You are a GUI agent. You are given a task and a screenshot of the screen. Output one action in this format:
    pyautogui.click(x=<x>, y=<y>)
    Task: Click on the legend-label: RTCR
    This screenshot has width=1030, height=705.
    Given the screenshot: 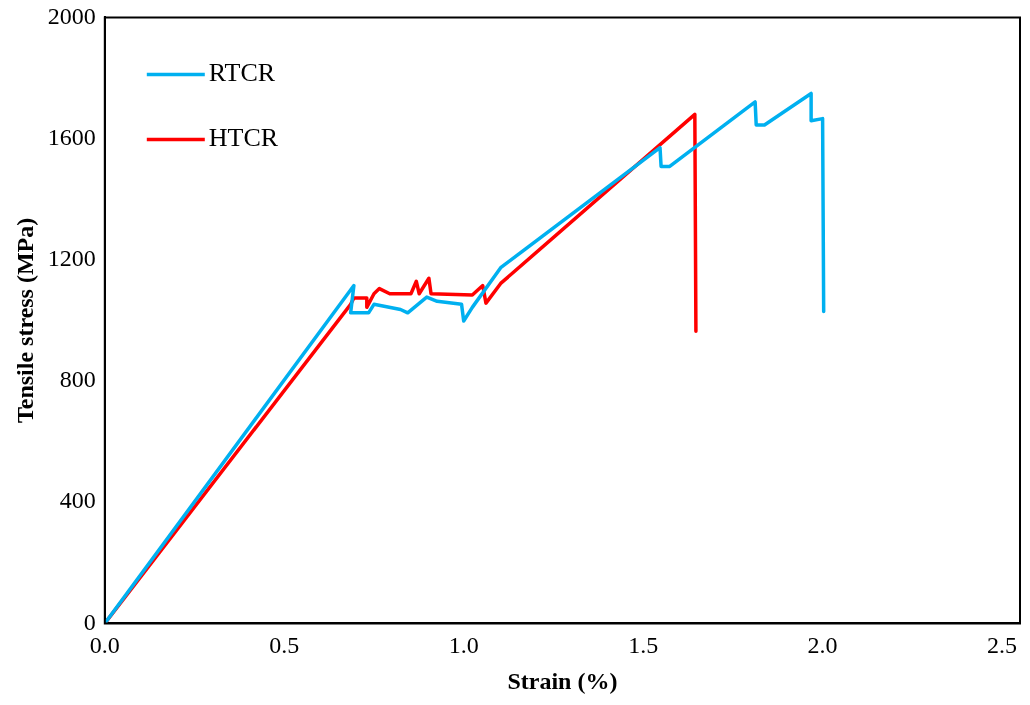 What is the action you would take?
    pyautogui.click(x=242, y=73)
    